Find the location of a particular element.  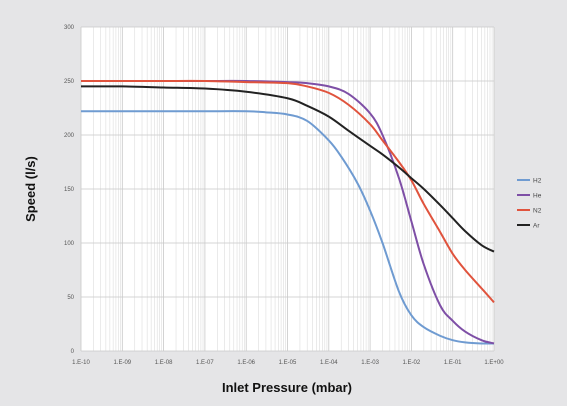

x-tick-label: 1.E-07 is located at coordinates (205, 363).